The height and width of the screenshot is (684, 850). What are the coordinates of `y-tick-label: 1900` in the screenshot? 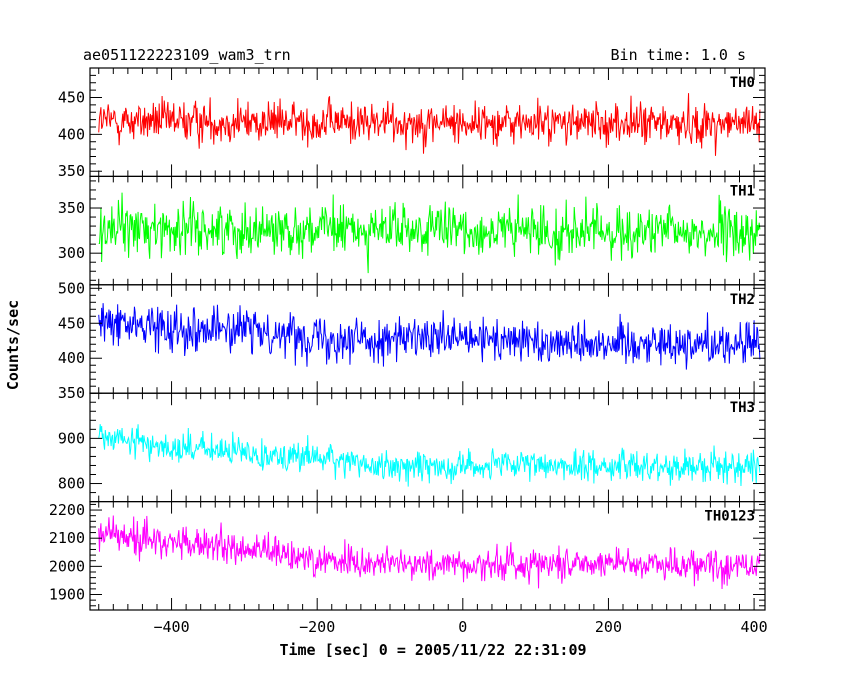 It's located at (67, 595).